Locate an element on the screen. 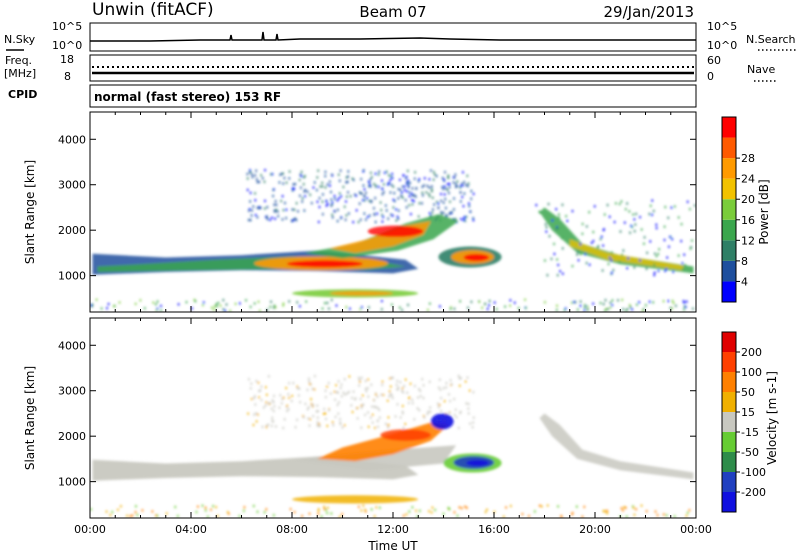 The image size is (800, 554). velocity-positive-small is located at coordinates (442, 421).